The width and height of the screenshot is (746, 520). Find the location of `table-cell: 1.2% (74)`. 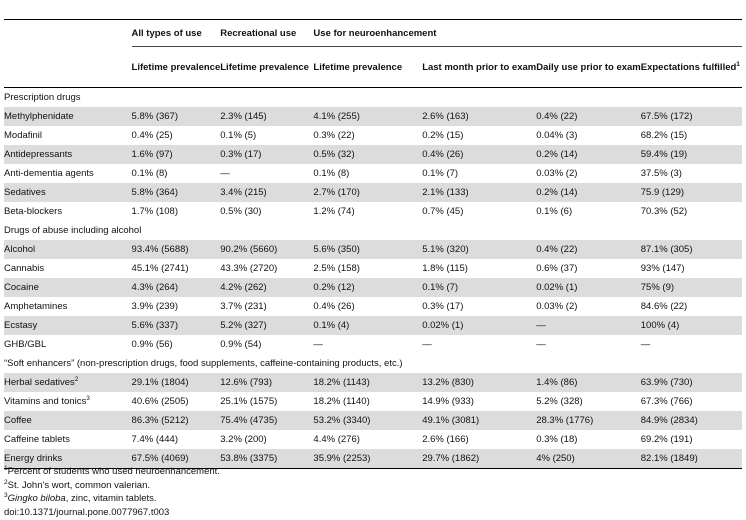

table-cell: 1.2% (74) is located at coordinates (334, 211).